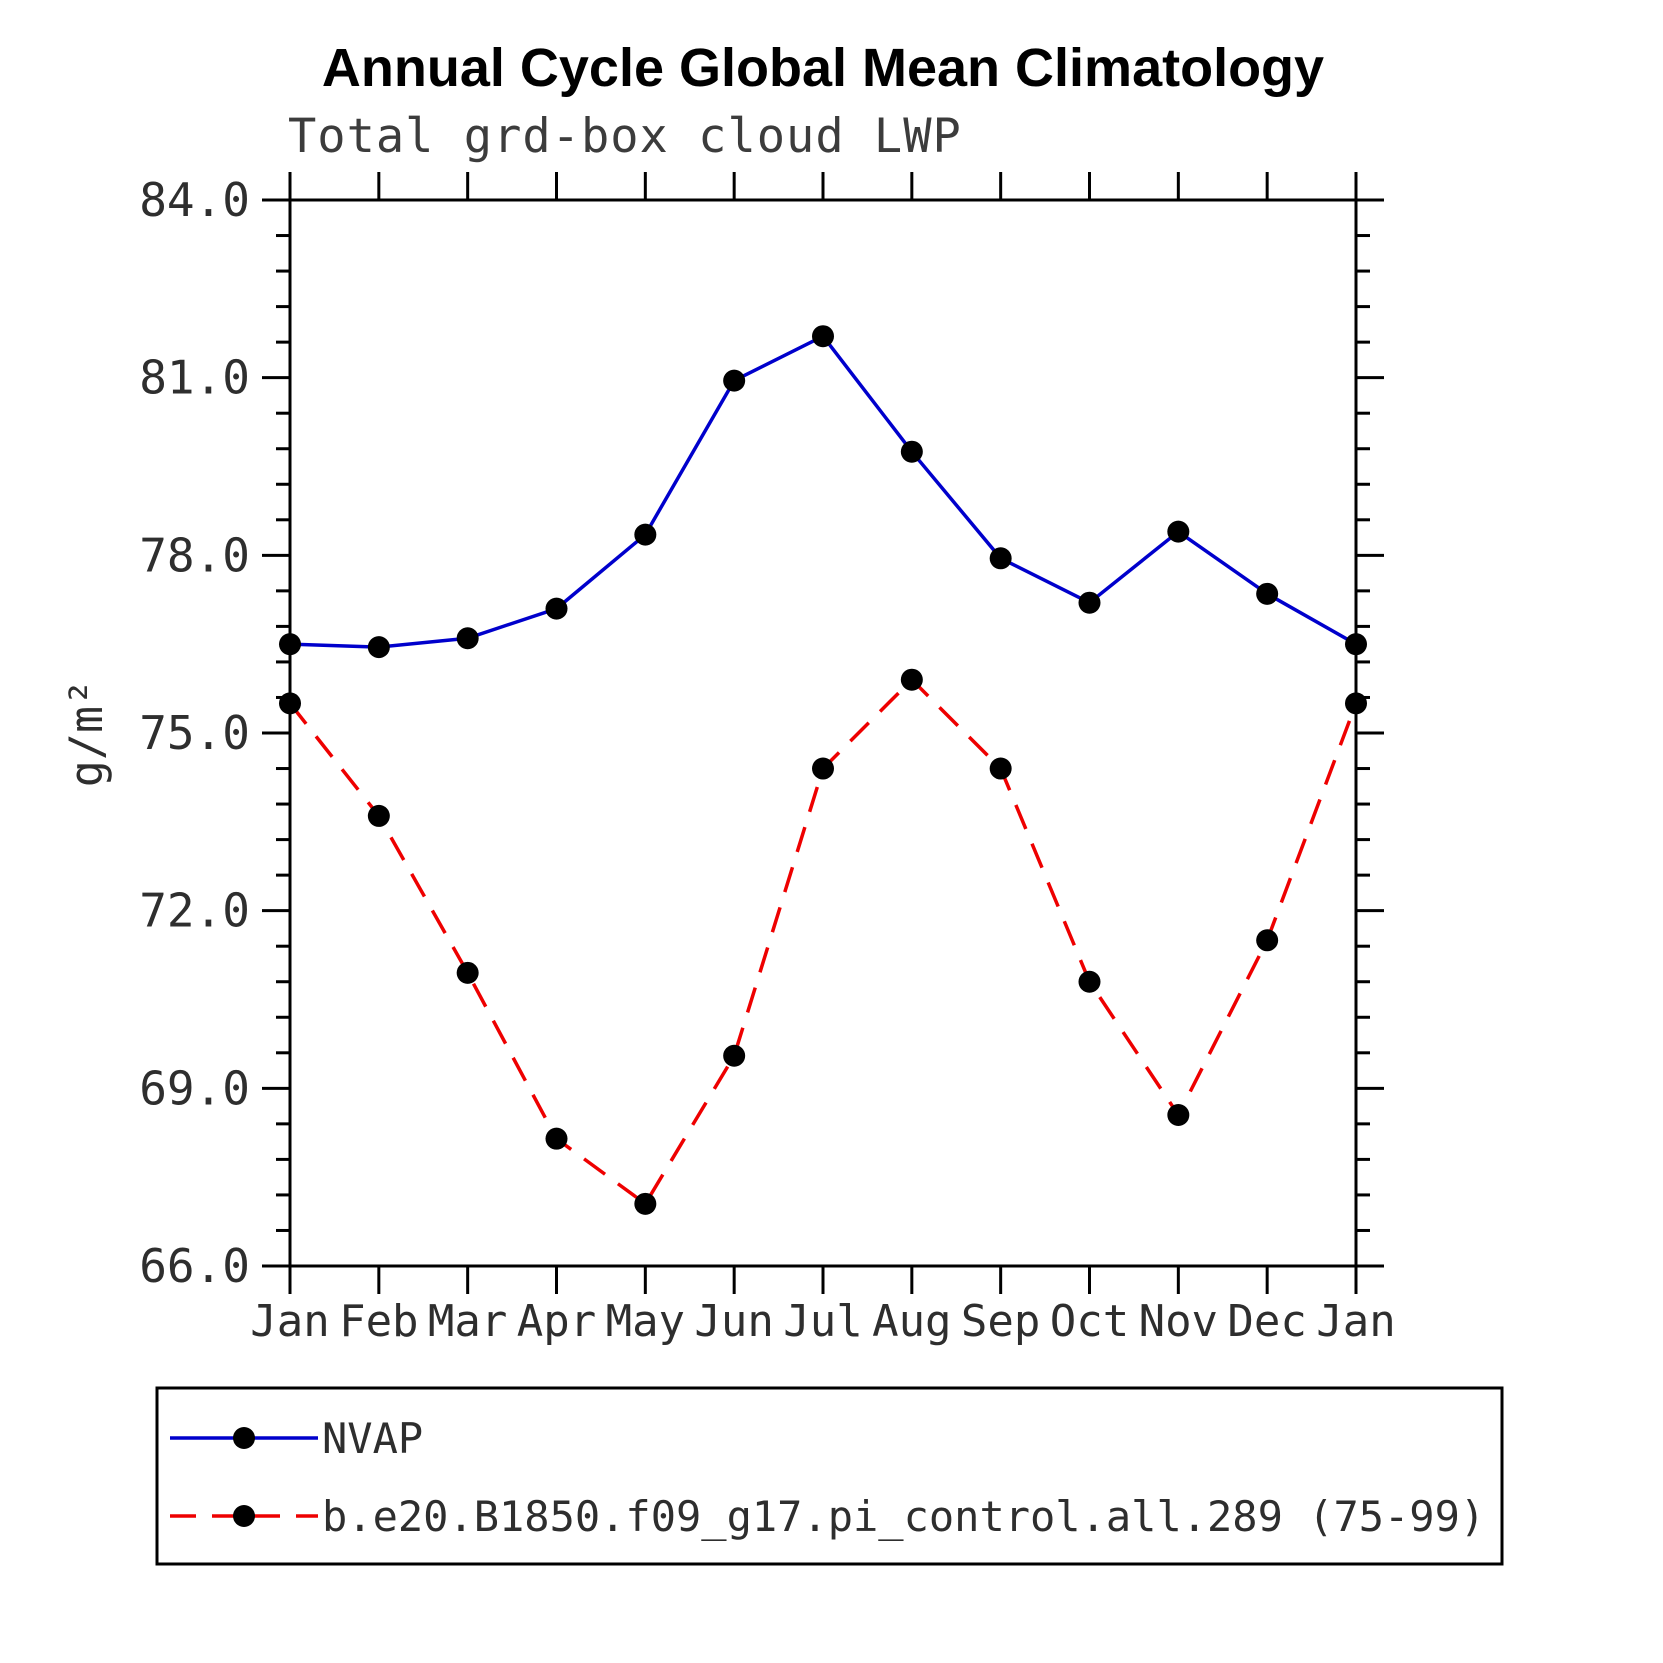 Image resolution: width=1663 pixels, height=1663 pixels. What do you see at coordinates (1000, 1321) in the screenshot?
I see `x-tick-label: Sep` at bounding box center [1000, 1321].